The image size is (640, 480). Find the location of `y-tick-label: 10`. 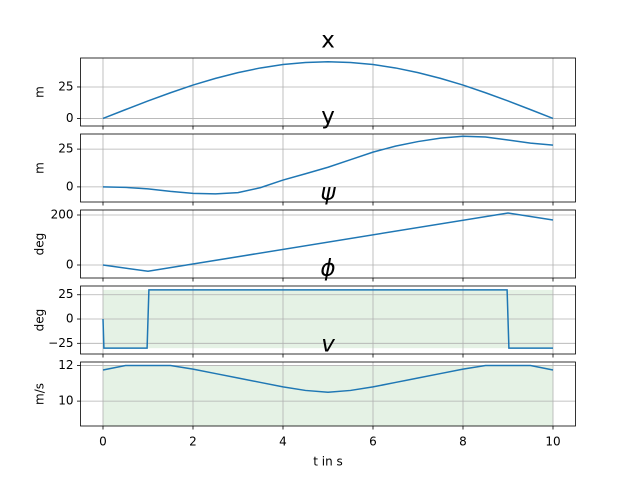

y-tick-label: 10 is located at coordinates (65, 401).